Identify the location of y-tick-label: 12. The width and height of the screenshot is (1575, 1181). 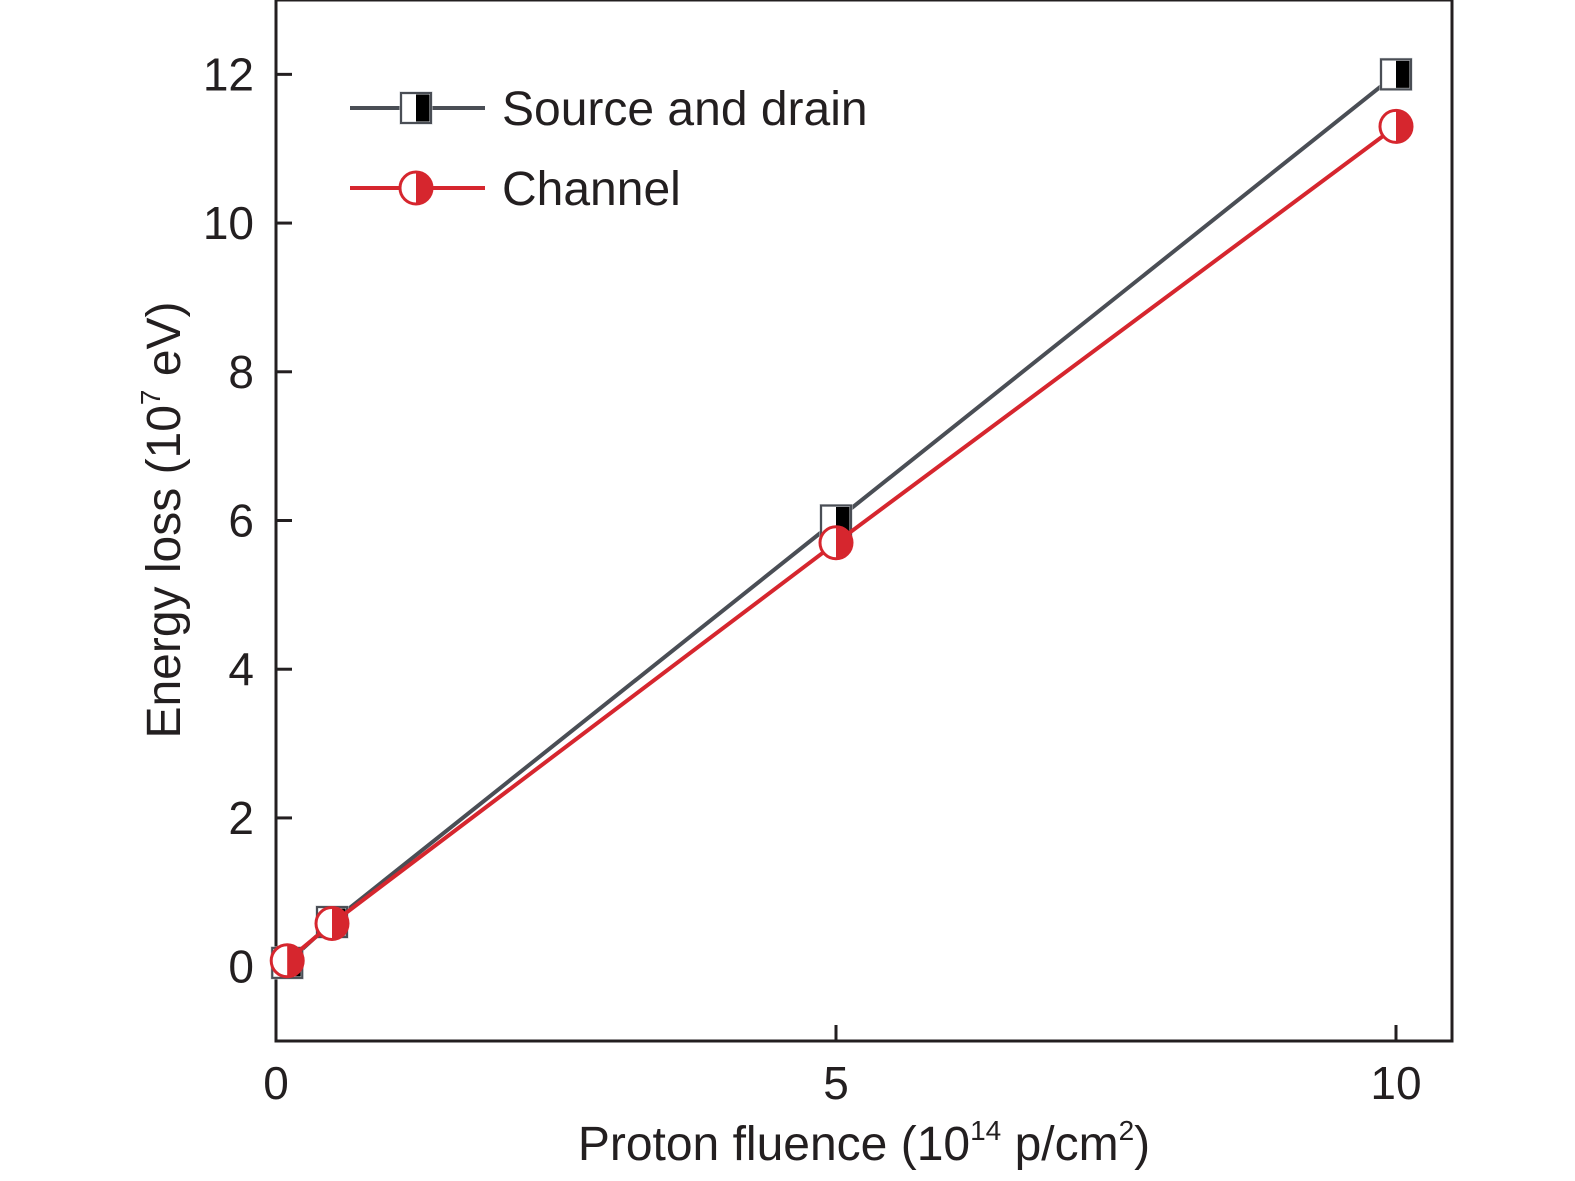
(228, 74).